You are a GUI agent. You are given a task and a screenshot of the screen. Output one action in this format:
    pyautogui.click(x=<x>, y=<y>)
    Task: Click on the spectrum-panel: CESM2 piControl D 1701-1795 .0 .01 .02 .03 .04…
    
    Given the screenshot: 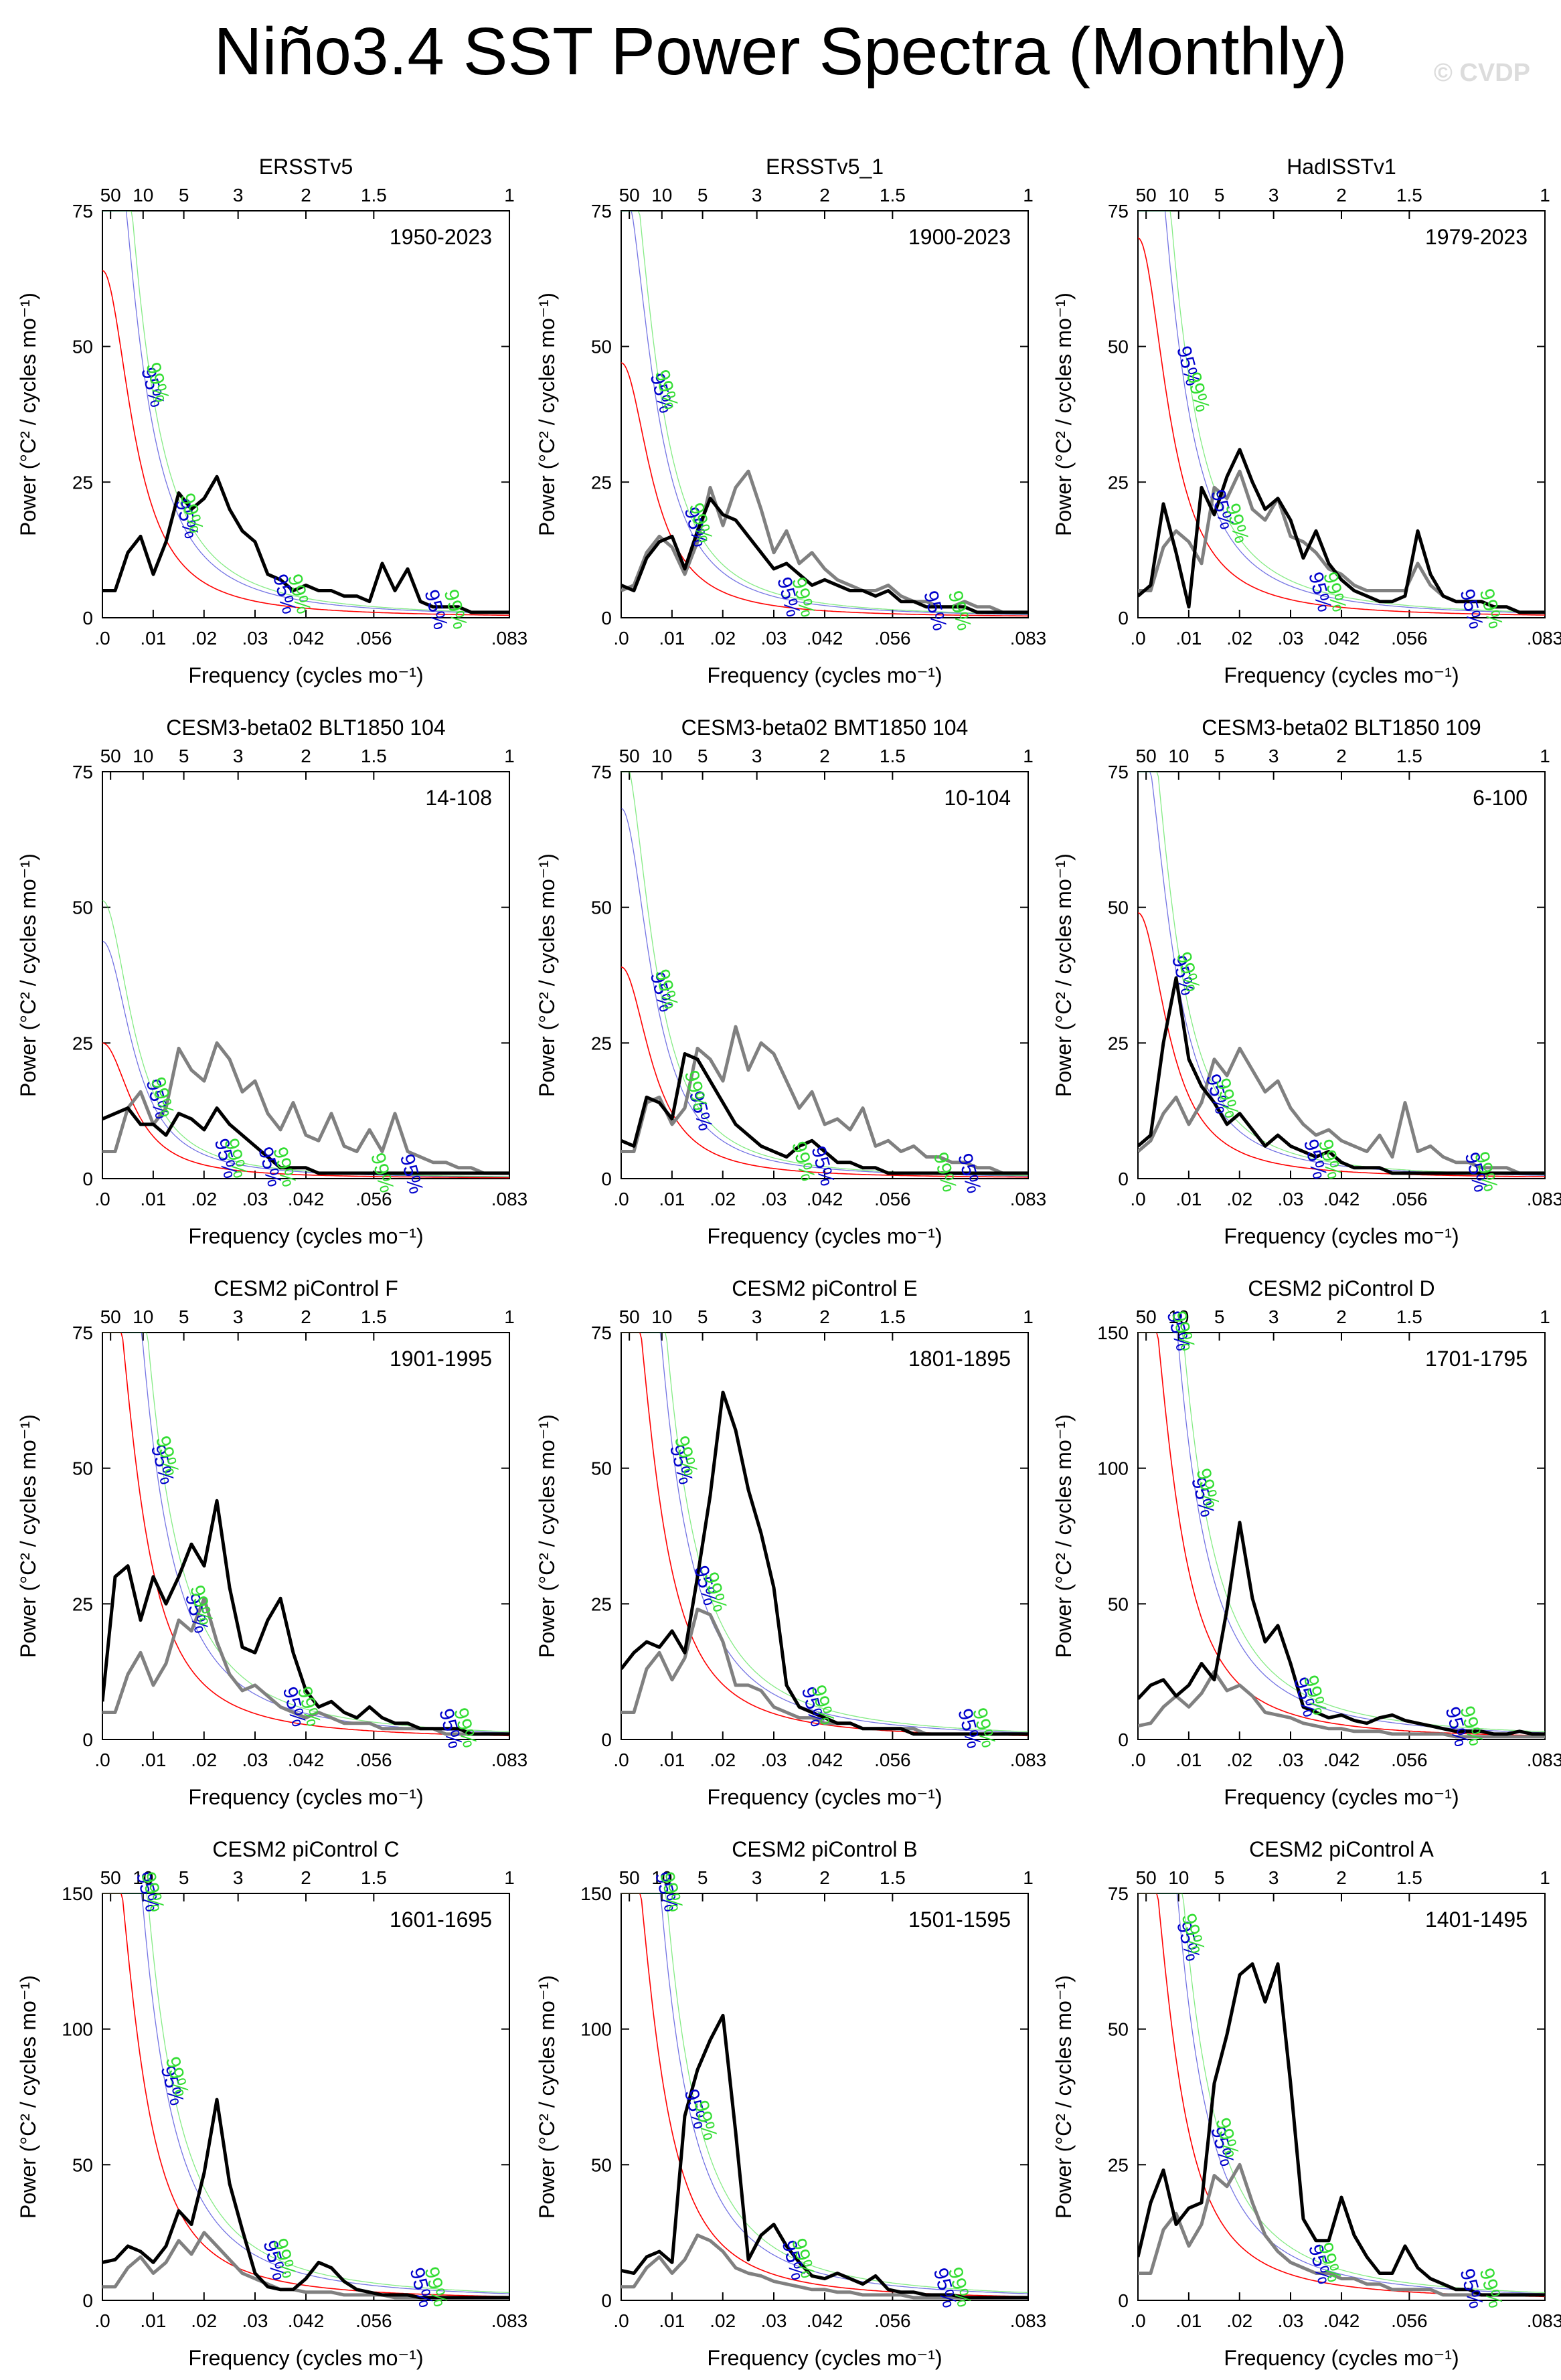 What is the action you would take?
    pyautogui.click(x=1306, y=1542)
    